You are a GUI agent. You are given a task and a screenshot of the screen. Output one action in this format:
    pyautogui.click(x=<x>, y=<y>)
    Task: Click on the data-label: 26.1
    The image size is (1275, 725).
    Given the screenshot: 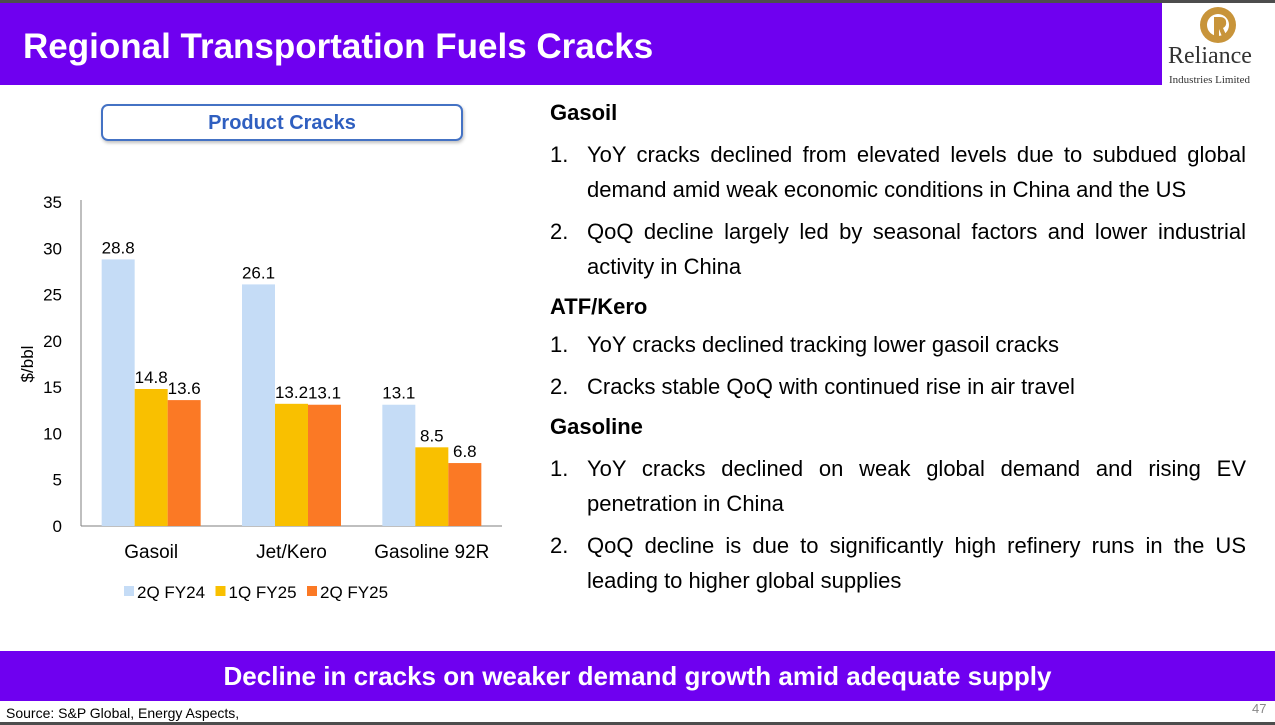 What is the action you would take?
    pyautogui.click(x=258, y=272)
    